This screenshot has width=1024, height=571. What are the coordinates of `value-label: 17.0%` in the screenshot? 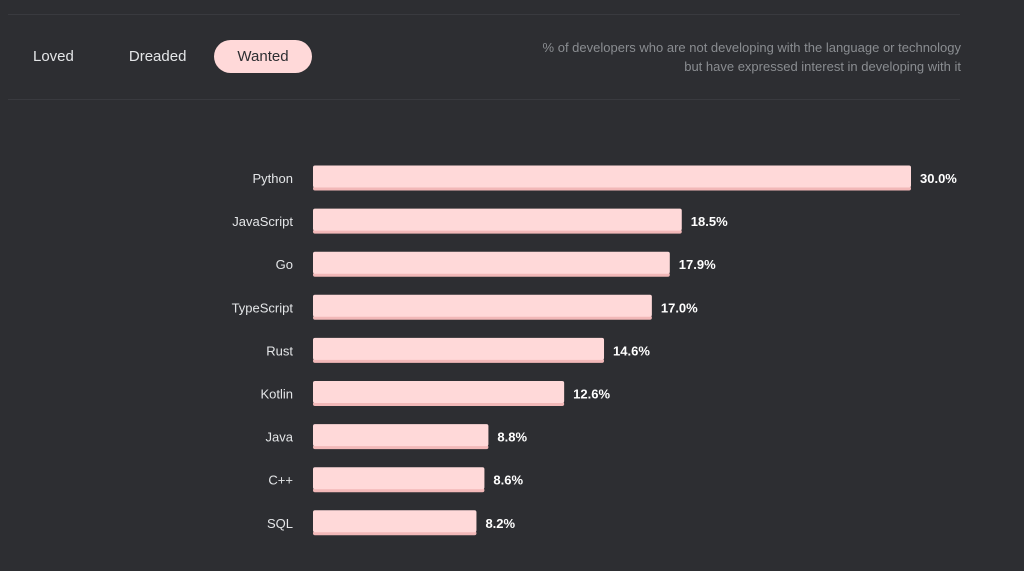 It's located at (679, 307).